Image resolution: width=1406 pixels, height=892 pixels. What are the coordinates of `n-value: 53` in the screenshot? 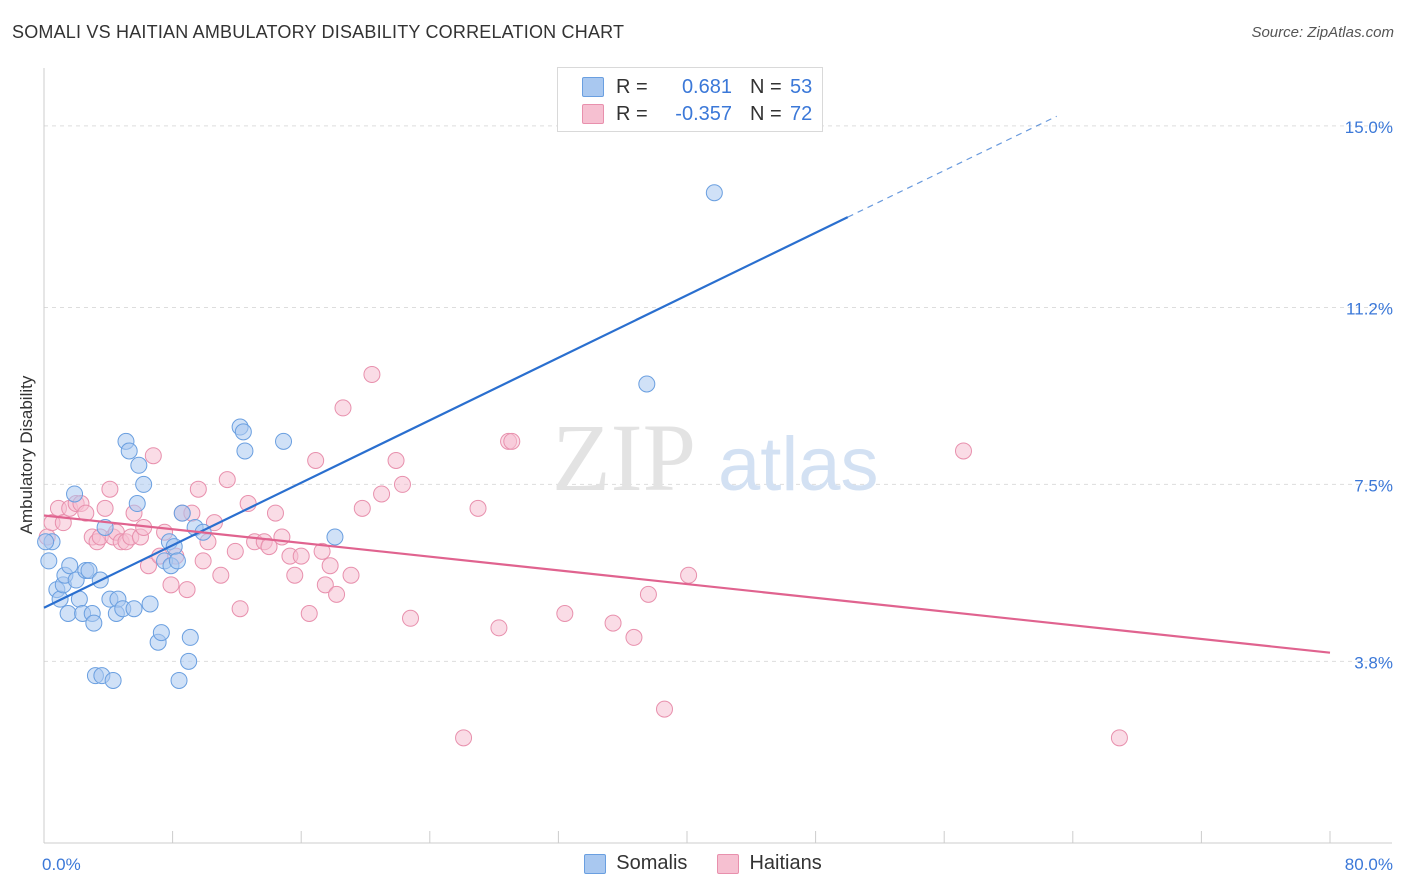 It's located at (801, 86).